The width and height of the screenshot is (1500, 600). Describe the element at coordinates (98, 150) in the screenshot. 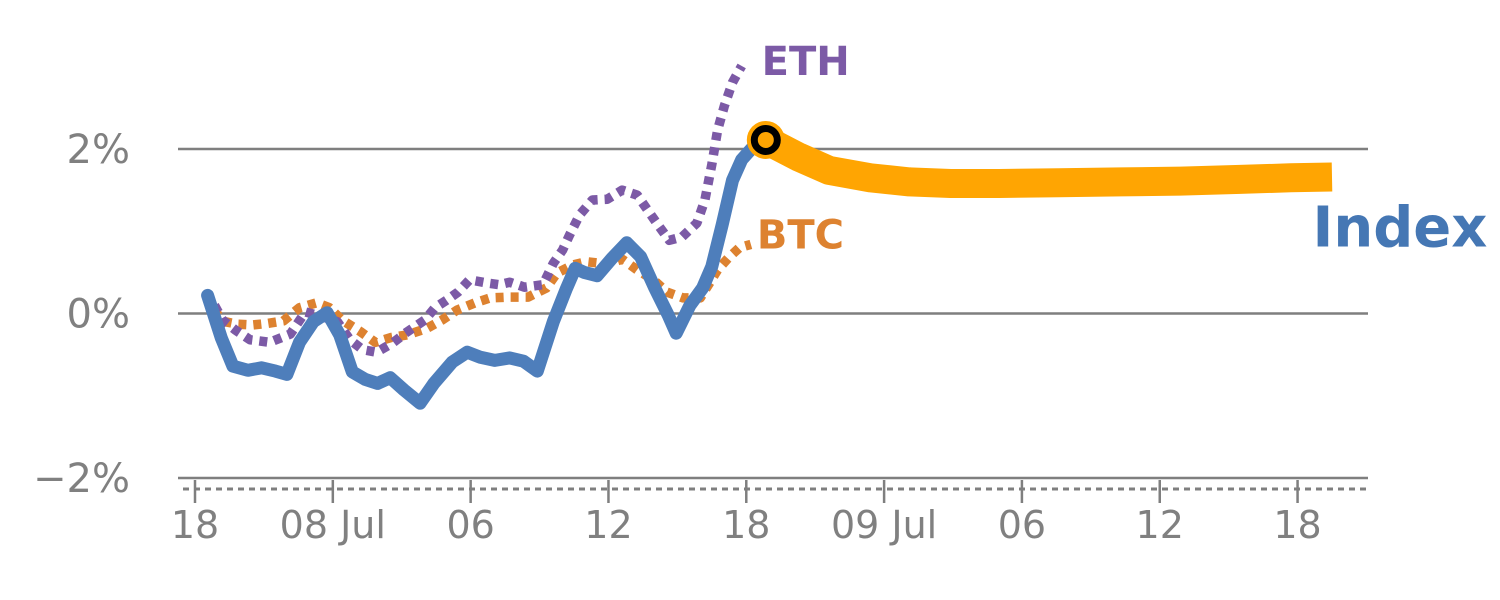

I see `y-tick-label: 2%` at that location.